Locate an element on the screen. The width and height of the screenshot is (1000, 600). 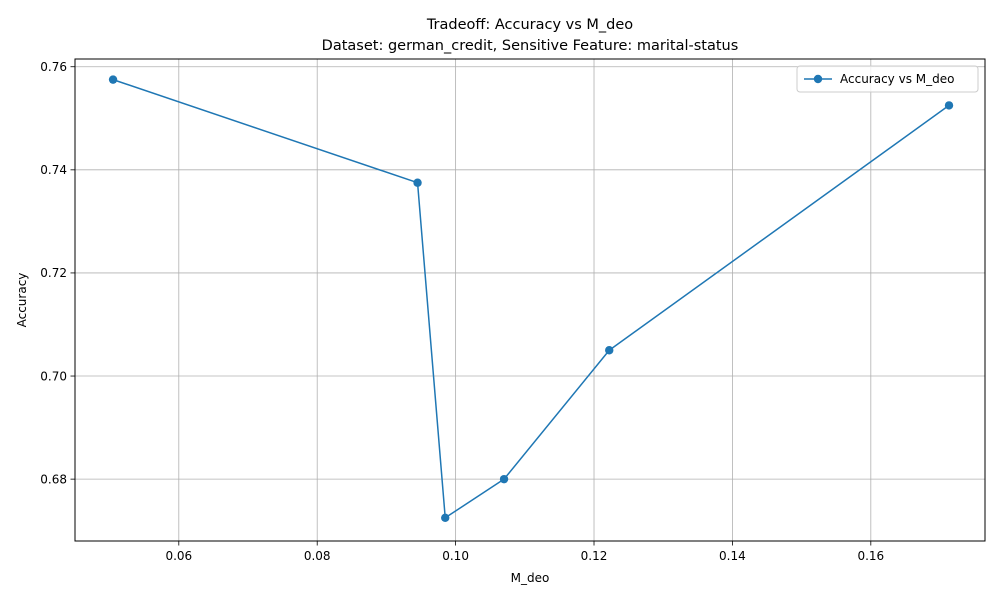
legend: Accuracy vs M_deo is located at coordinates (887, 79).